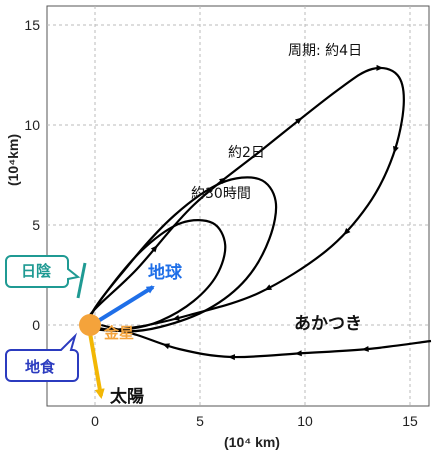  I want to click on shadow-callout, so click(43, 271).